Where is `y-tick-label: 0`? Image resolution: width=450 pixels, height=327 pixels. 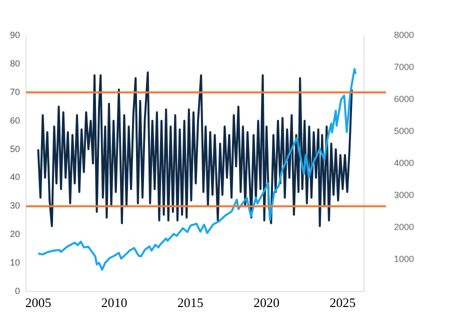
y-tick-label: 0 is located at coordinates (17, 291).